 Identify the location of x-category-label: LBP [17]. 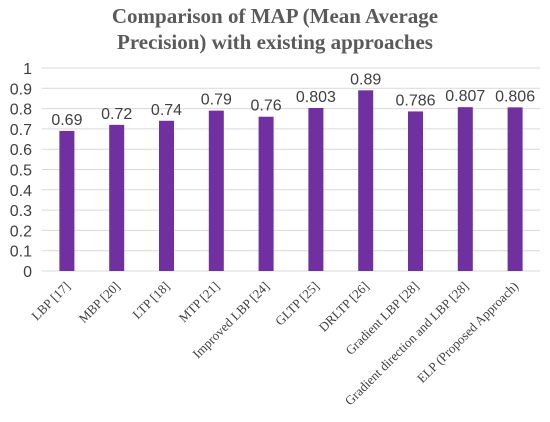
(50, 301).